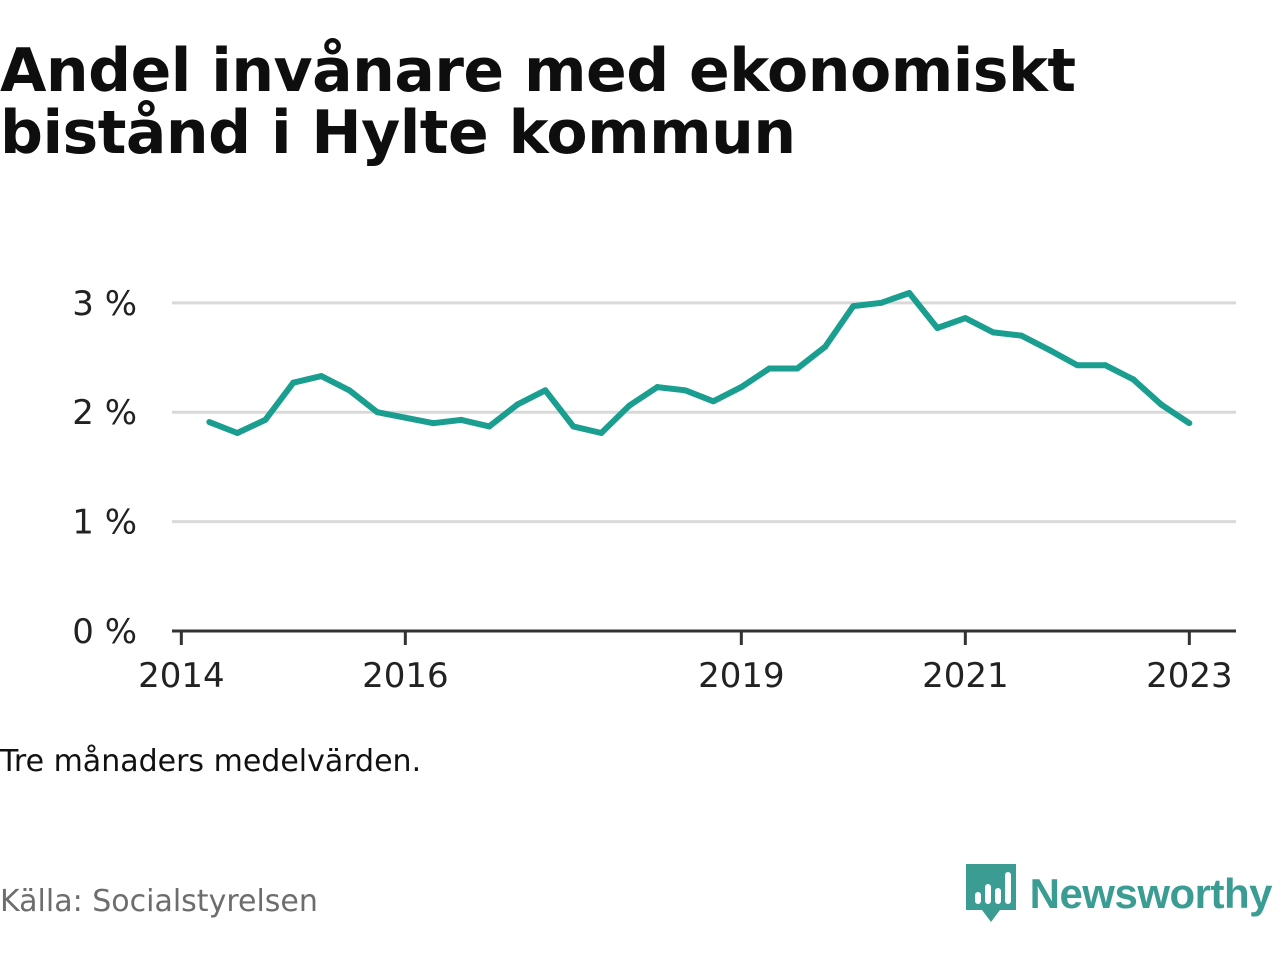 The height and width of the screenshot is (960, 1280). I want to click on newsworthy-bar-chart-logo-icon, so click(990, 893).